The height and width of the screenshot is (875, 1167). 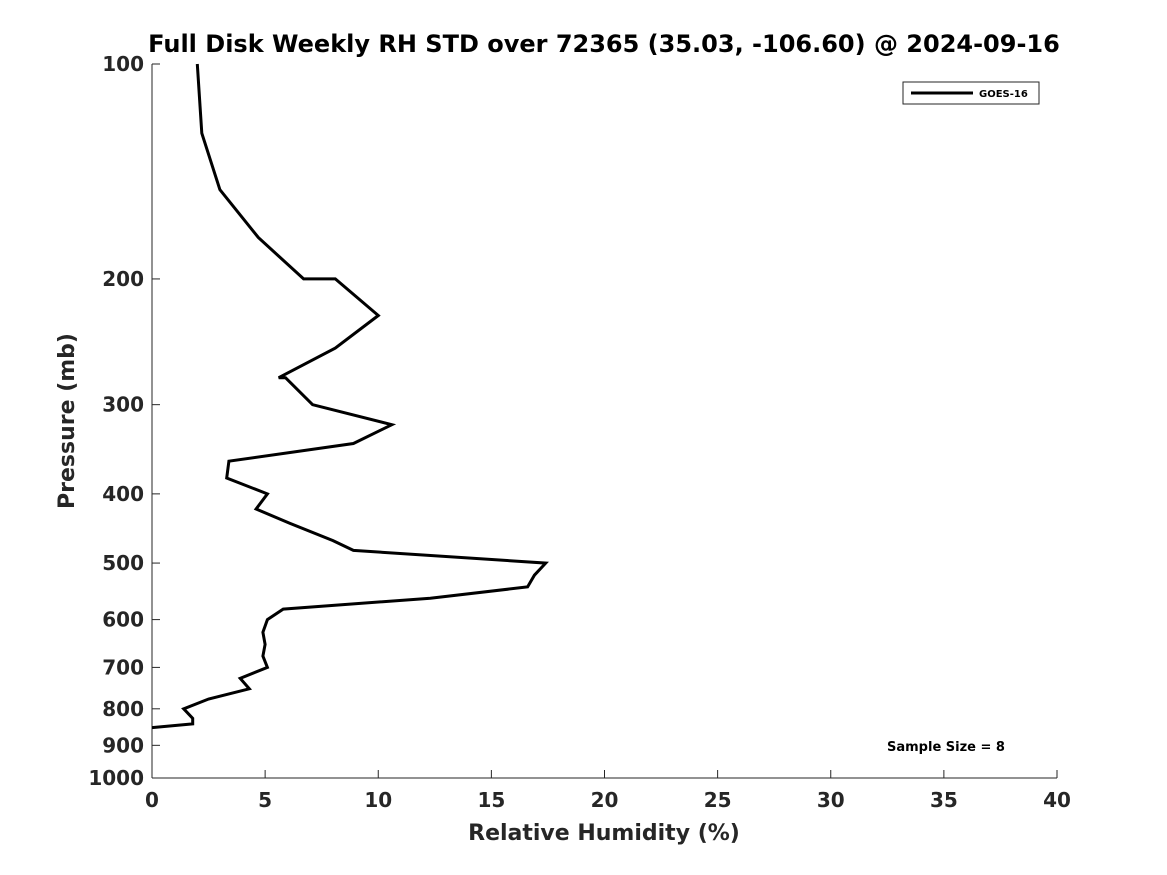 What do you see at coordinates (1057, 800) in the screenshot?
I see `x-tick-label: 40` at bounding box center [1057, 800].